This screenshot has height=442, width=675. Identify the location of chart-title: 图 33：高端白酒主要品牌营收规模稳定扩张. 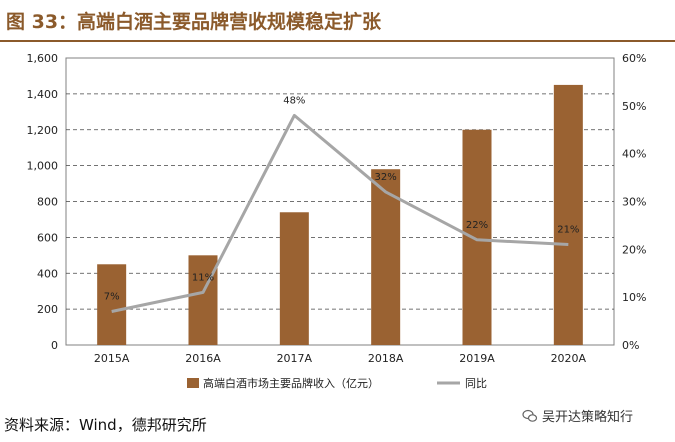
(194, 22).